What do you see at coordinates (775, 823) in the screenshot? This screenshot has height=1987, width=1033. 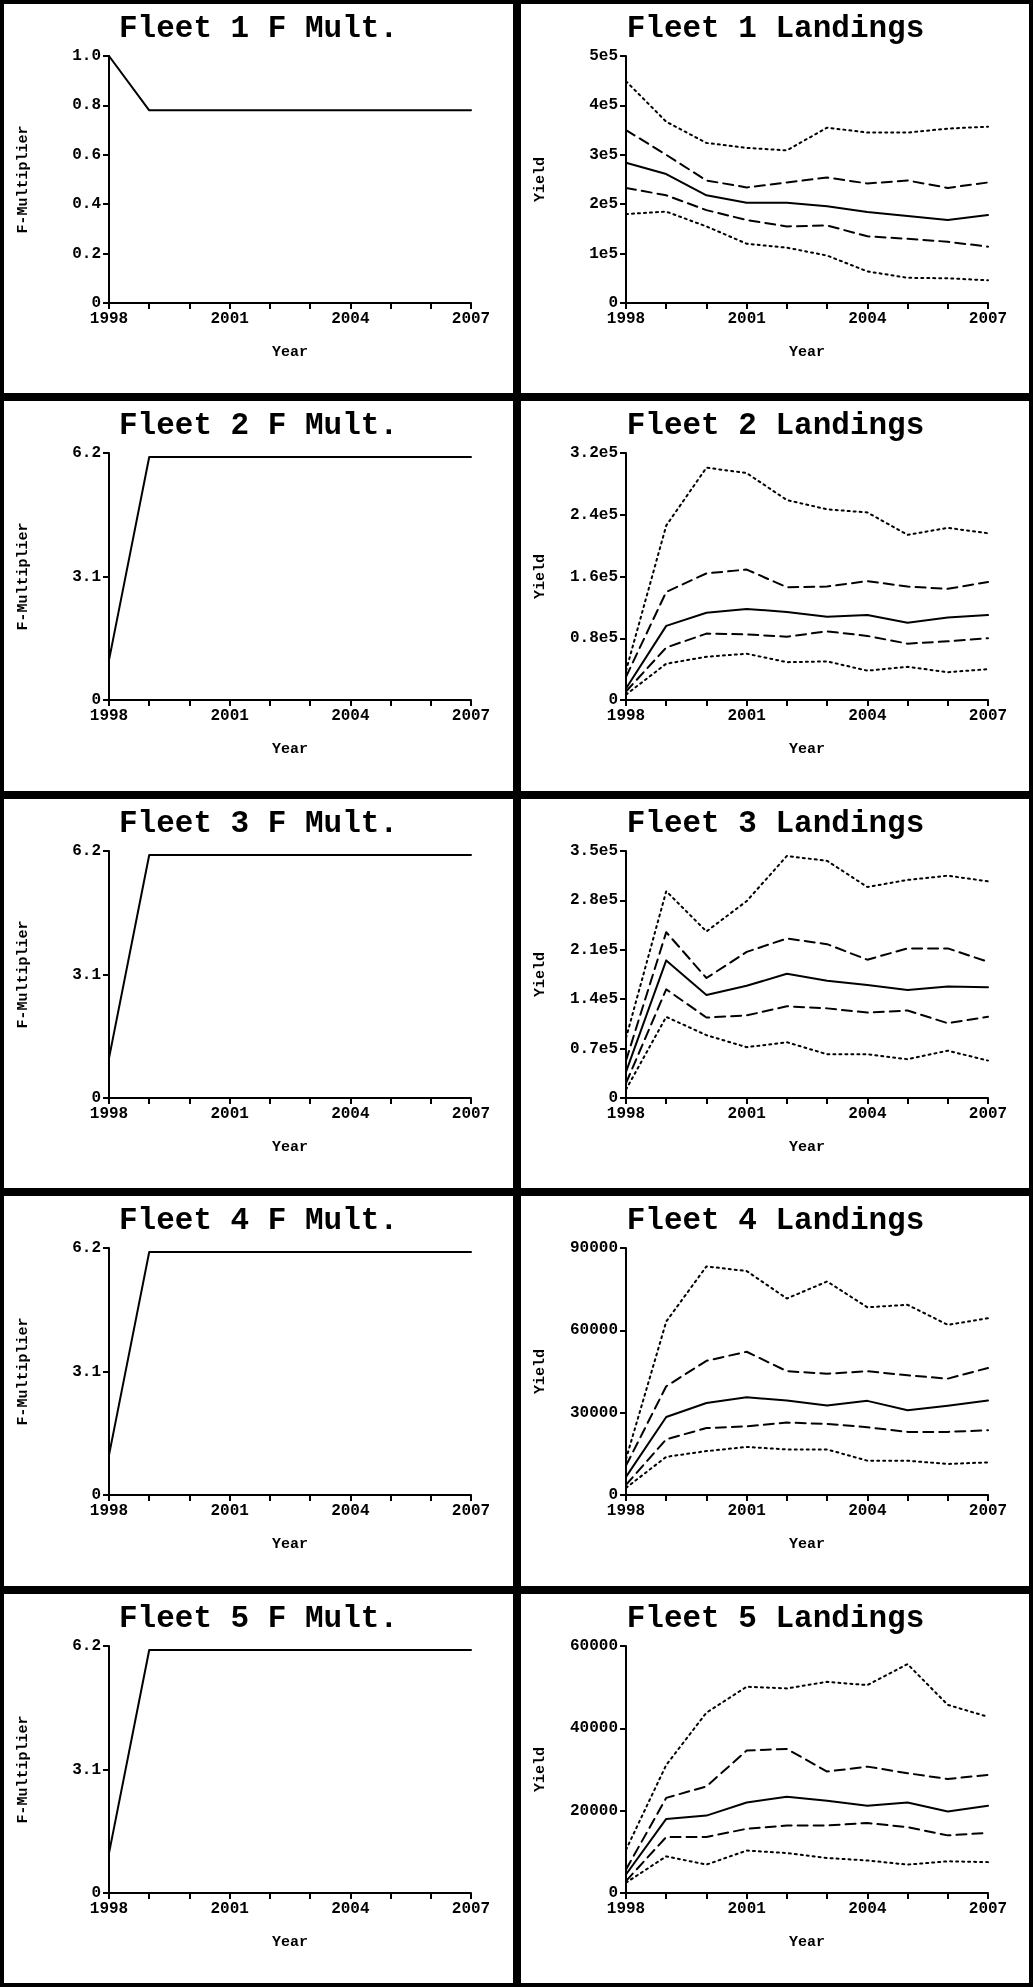 I see `chart-title: Fleet 3 Landings` at bounding box center [775, 823].